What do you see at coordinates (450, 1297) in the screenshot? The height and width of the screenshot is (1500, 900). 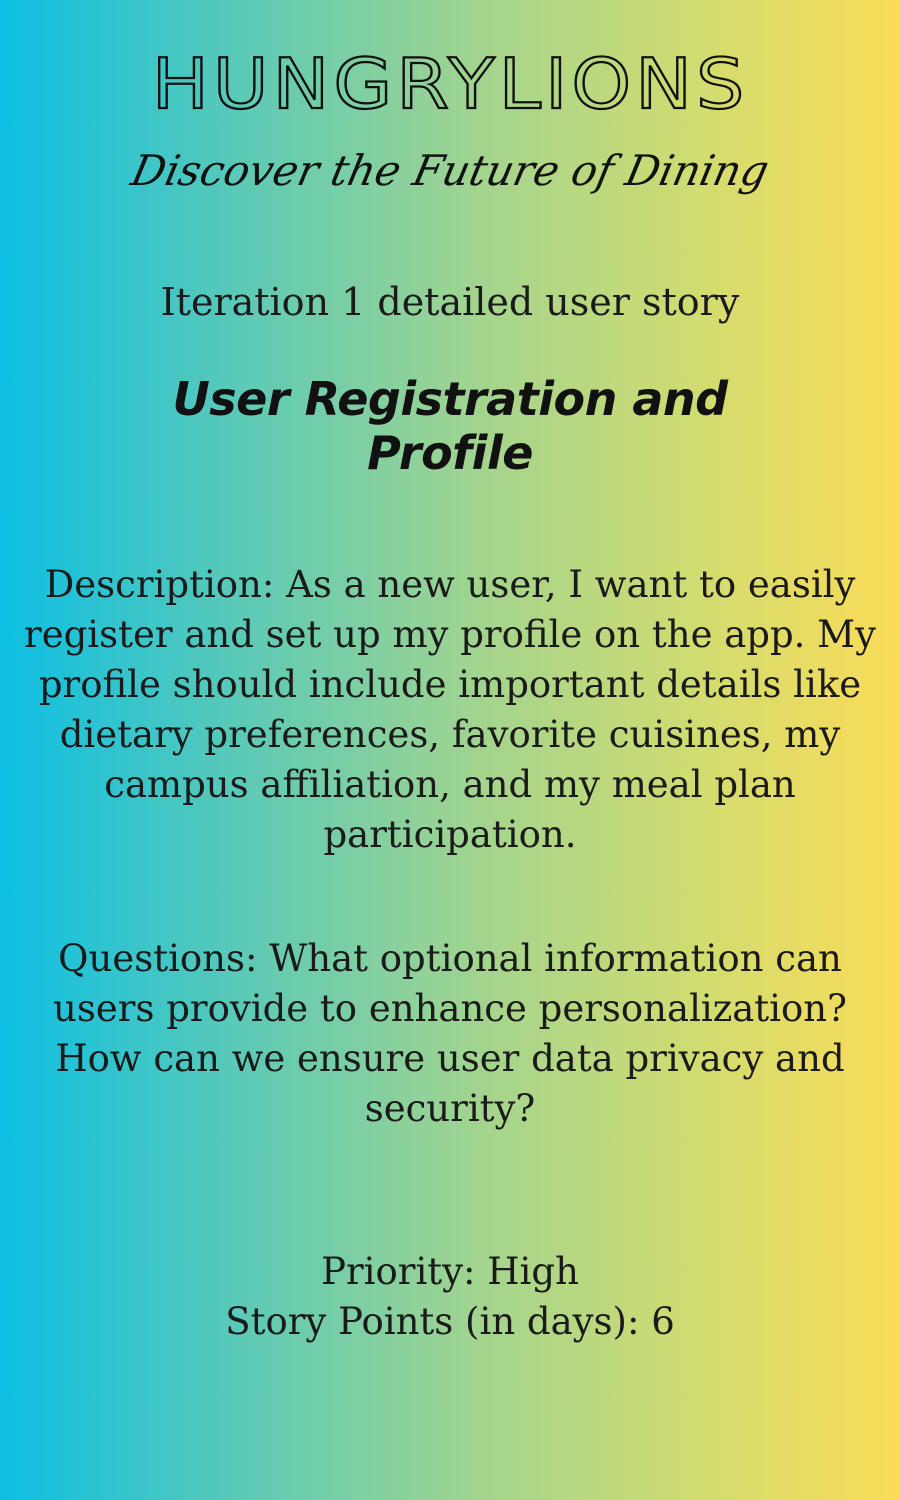 I see `story-meta: Priority: High Story Points (in days): 6` at bounding box center [450, 1297].